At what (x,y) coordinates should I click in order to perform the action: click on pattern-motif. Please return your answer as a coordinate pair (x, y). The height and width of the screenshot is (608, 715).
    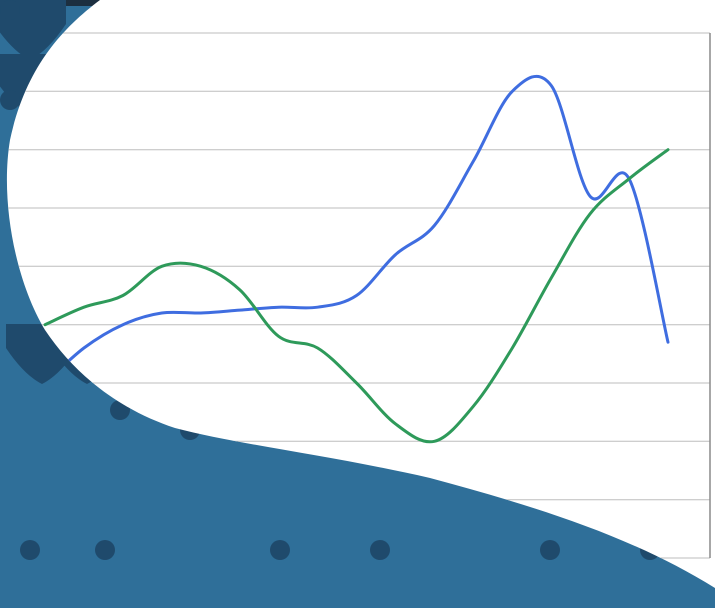
    Looking at the image, I should click on (33, 30).